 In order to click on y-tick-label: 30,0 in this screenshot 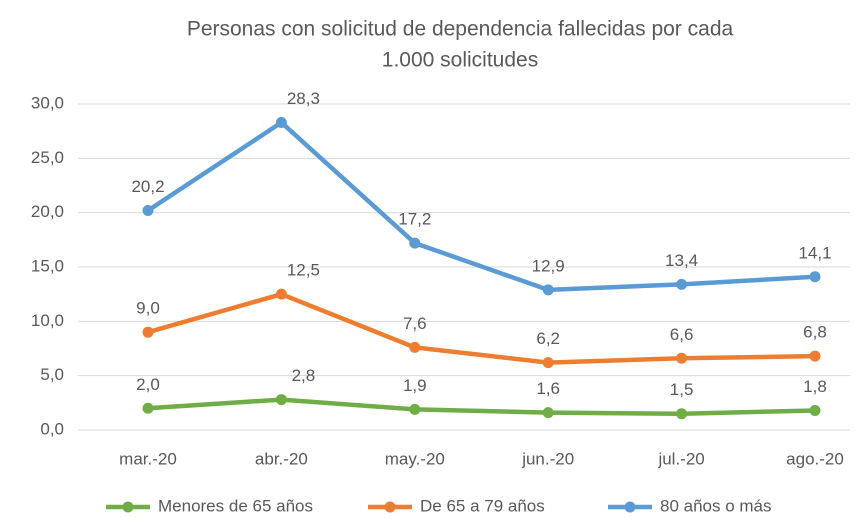, I will do `click(47, 102)`.